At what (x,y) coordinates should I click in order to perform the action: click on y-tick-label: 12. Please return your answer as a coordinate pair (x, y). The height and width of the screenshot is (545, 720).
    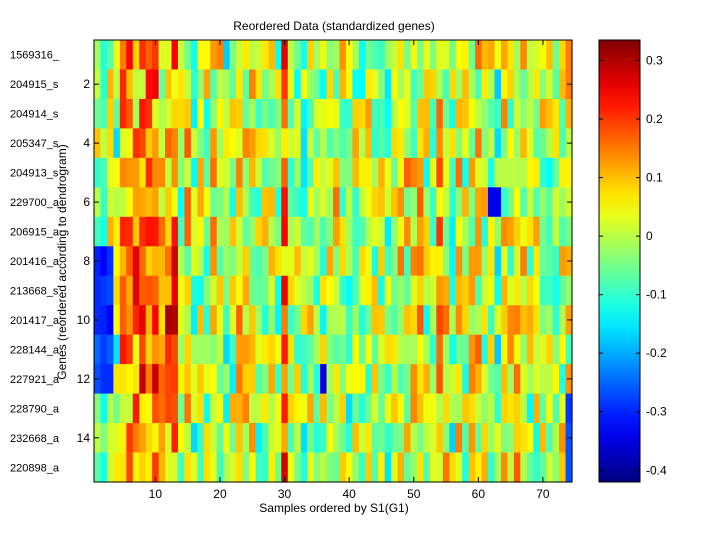
    Looking at the image, I should click on (84, 379).